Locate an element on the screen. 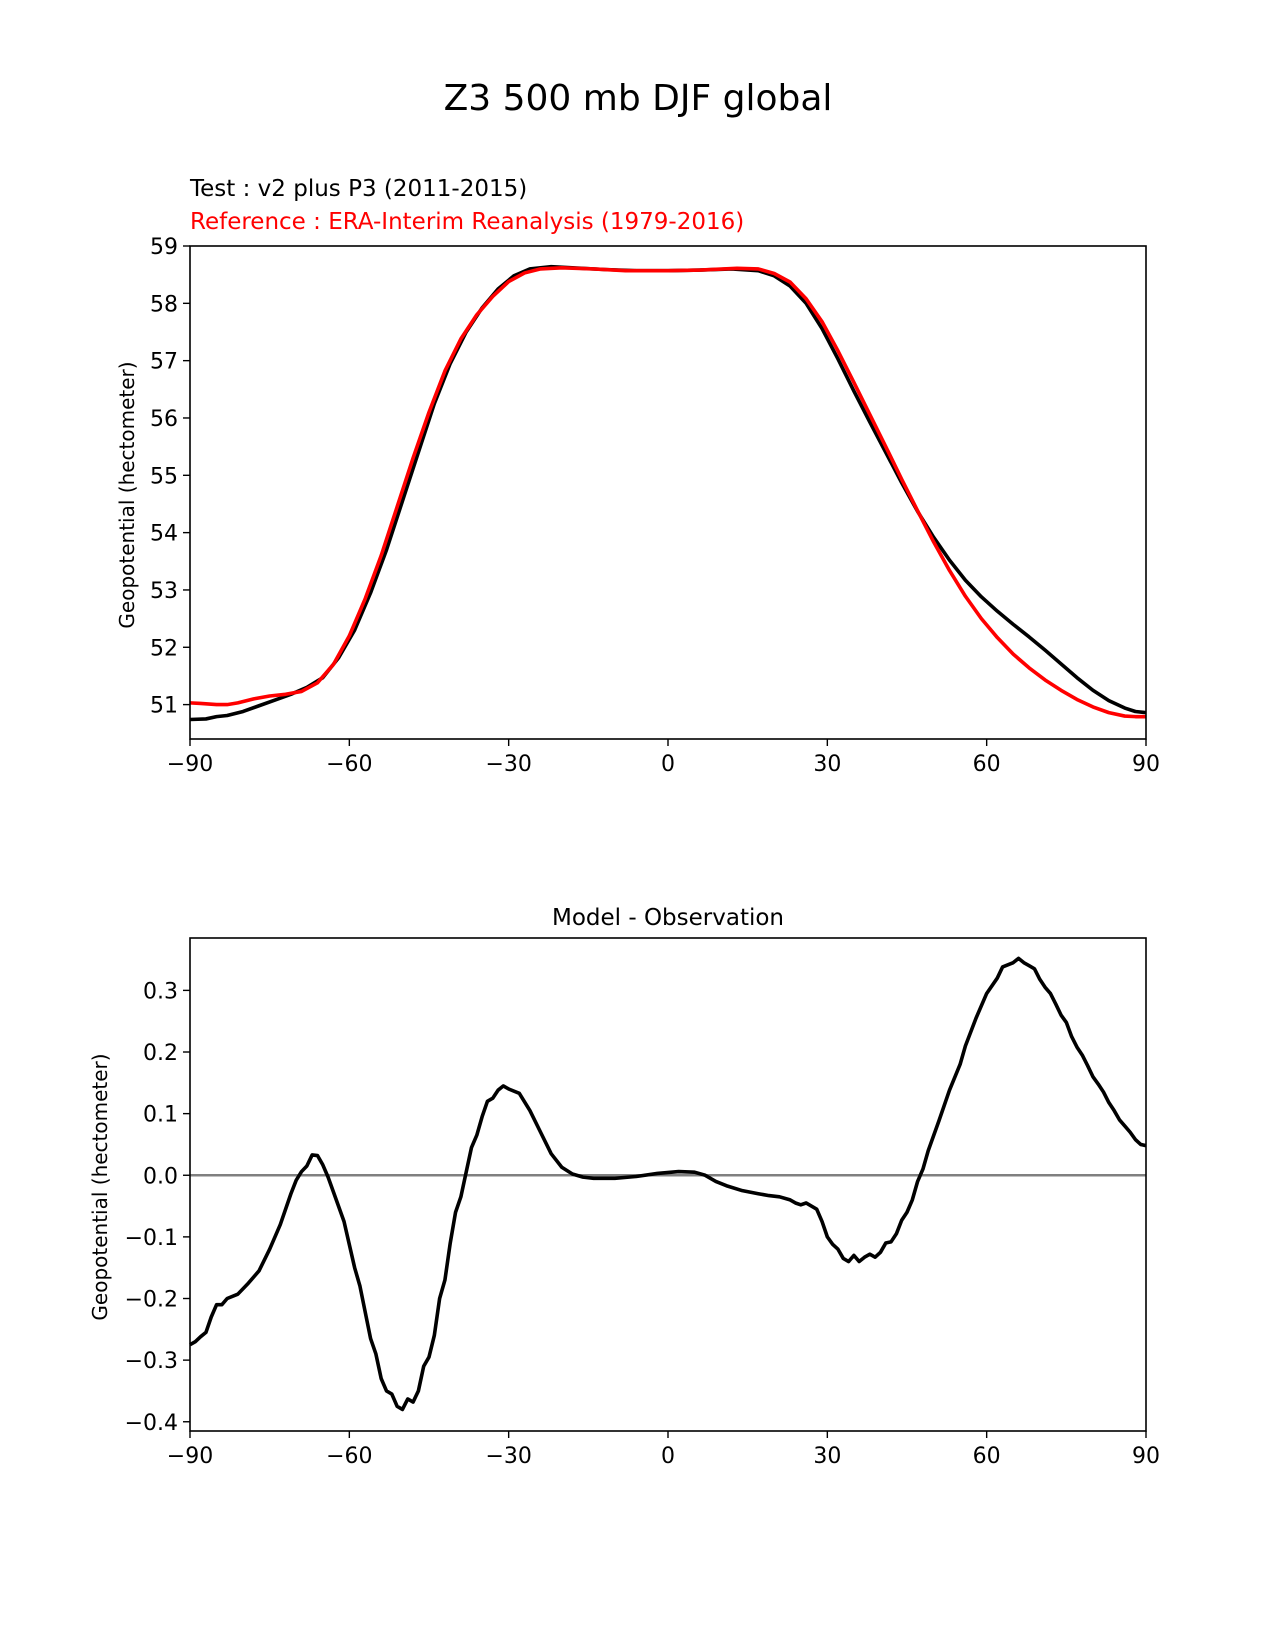 The height and width of the screenshot is (1650, 1275). bottom-y-tick-label: −0.3 is located at coordinates (151, 1361).